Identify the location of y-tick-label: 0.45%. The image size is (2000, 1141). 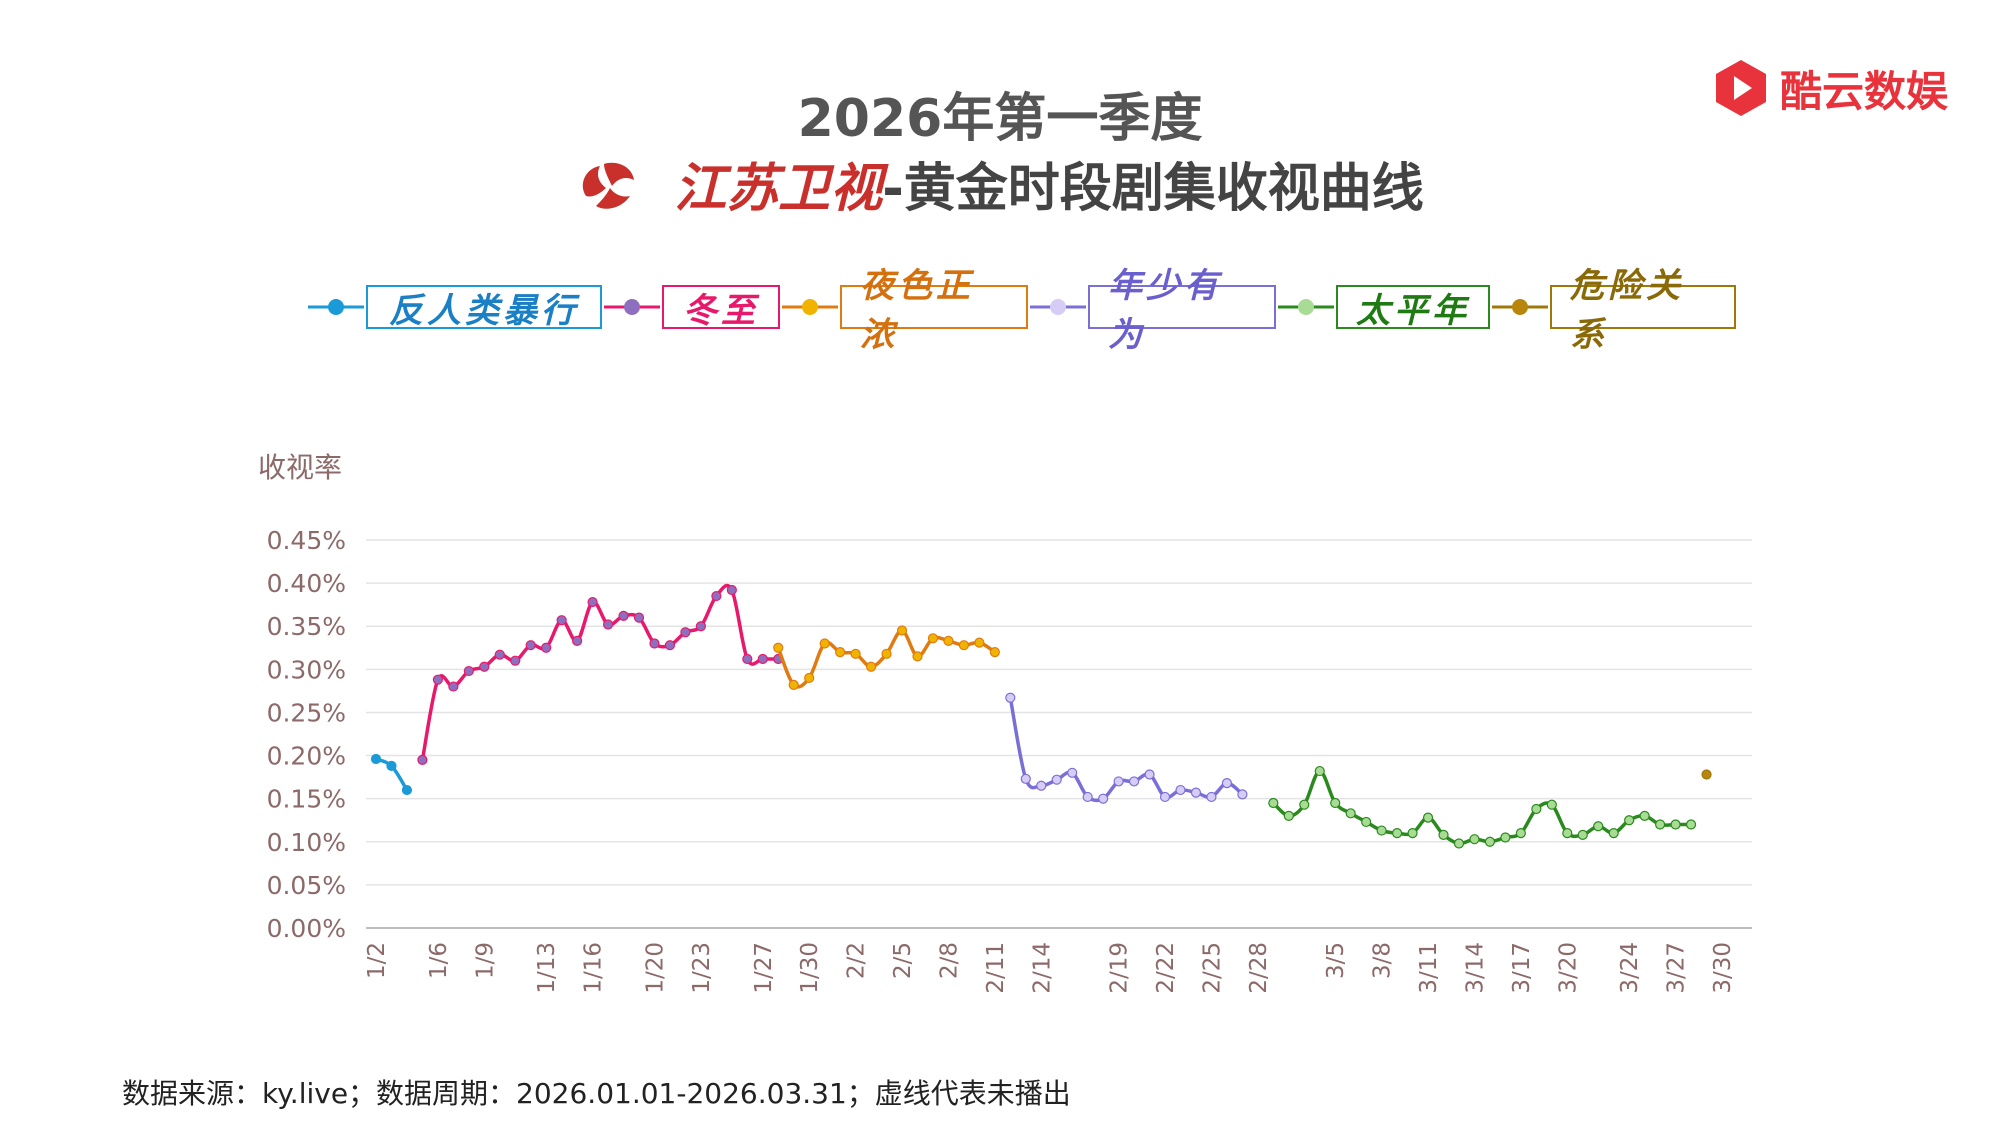
(306, 540).